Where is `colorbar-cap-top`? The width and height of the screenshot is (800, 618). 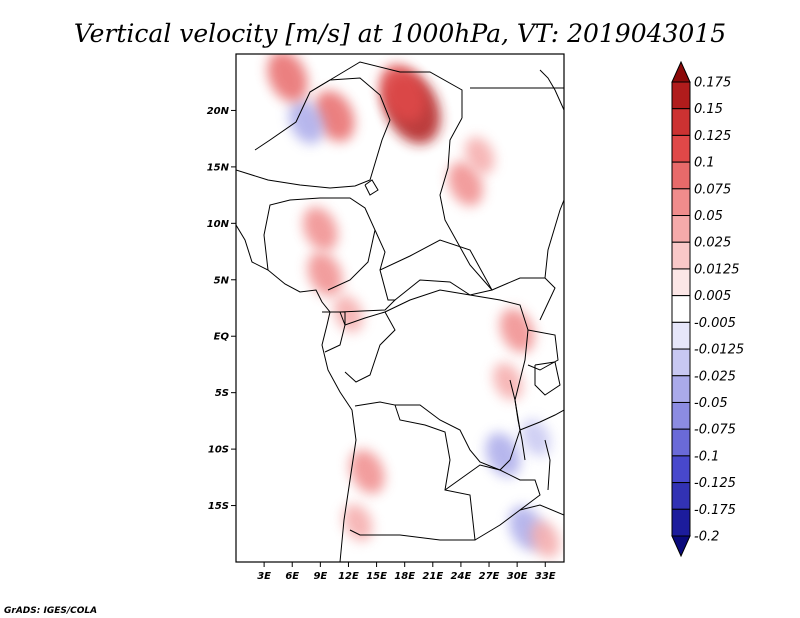
colorbar-cap-top is located at coordinates (681, 71).